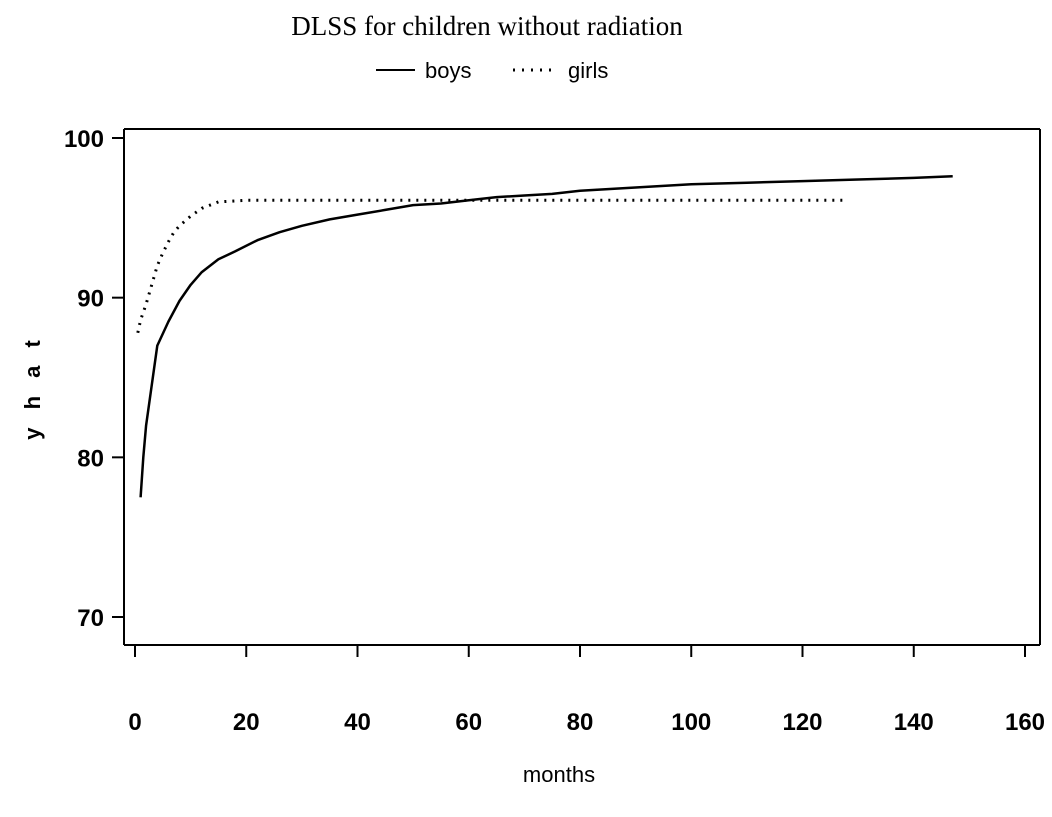 The width and height of the screenshot is (1052, 817). I want to click on y-axis: 70 80 90 100, so click(94, 379).